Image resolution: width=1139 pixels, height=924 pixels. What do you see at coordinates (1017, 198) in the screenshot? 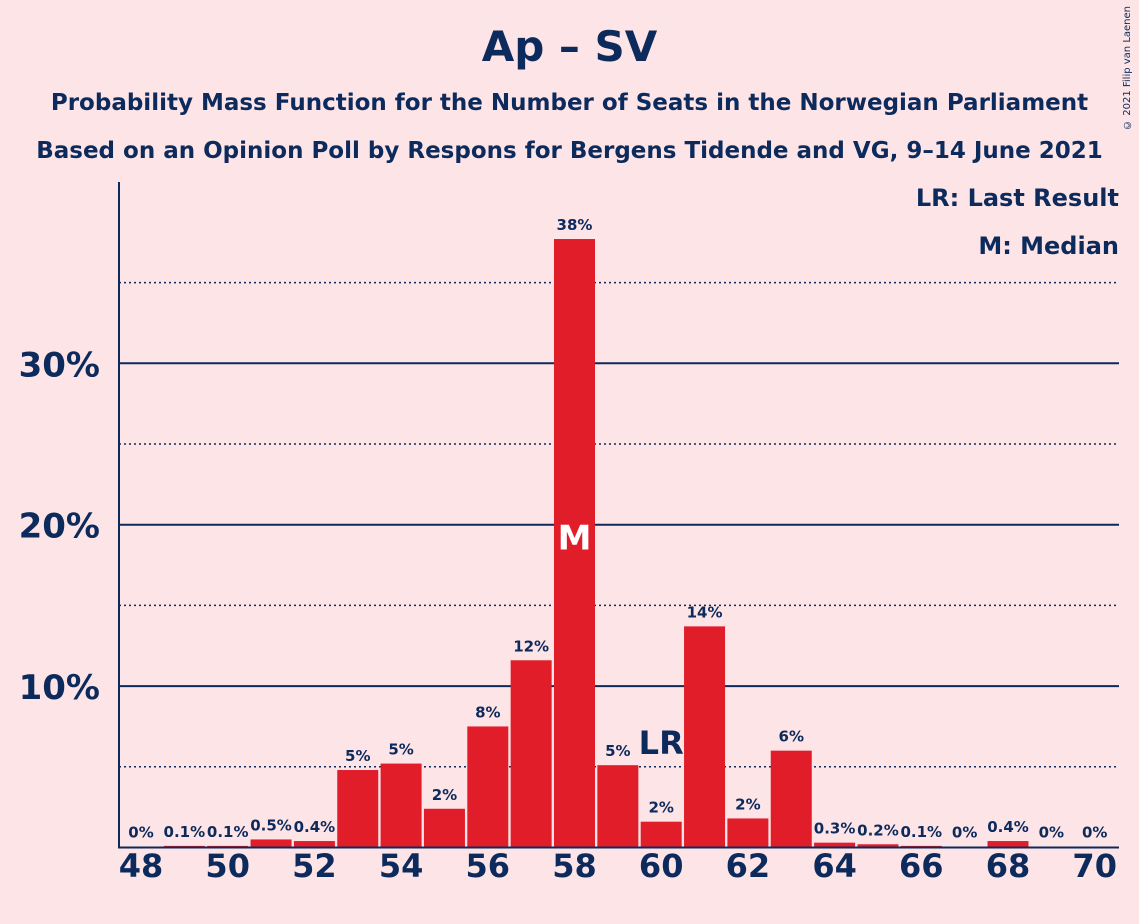
I see `legend-last-result: LR: Last Result` at bounding box center [1017, 198].